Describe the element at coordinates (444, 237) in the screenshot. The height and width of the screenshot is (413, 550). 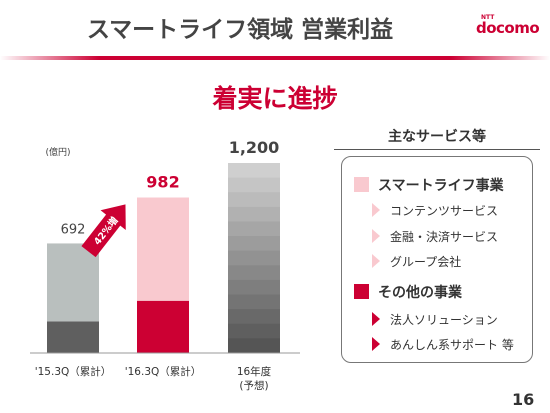
I see `service-item-label: 金融・決済サービス` at that location.